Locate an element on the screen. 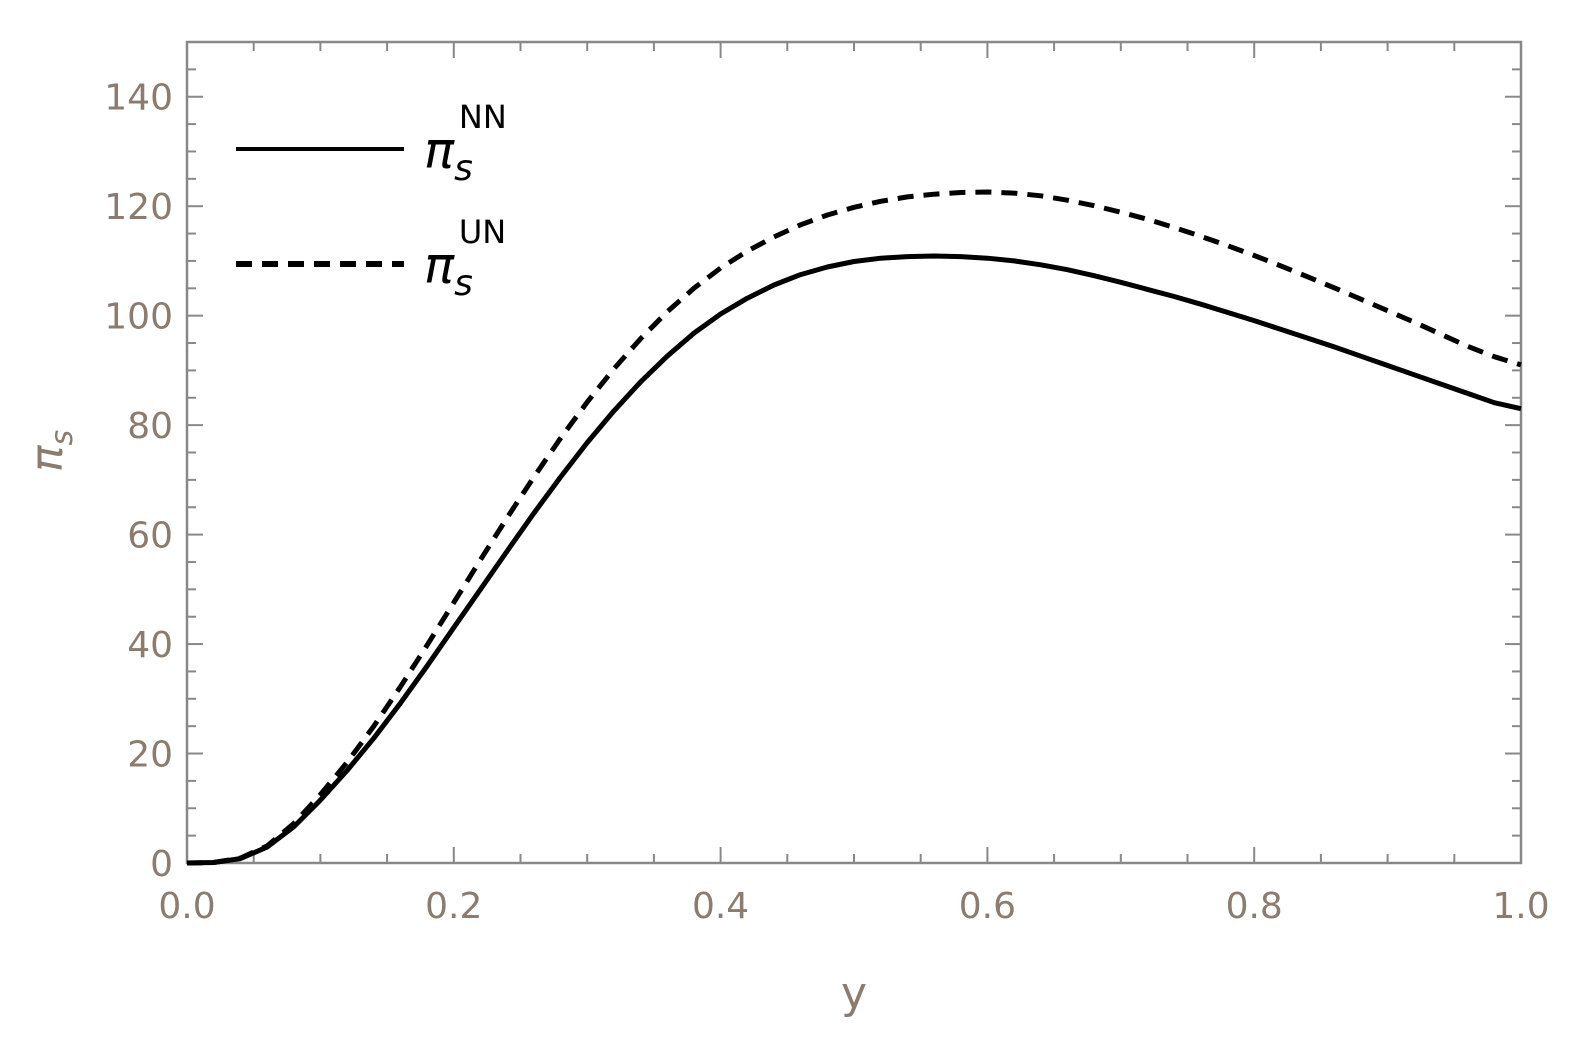 The height and width of the screenshot is (1051, 1575). x-axis-label: y is located at coordinates (854, 993).